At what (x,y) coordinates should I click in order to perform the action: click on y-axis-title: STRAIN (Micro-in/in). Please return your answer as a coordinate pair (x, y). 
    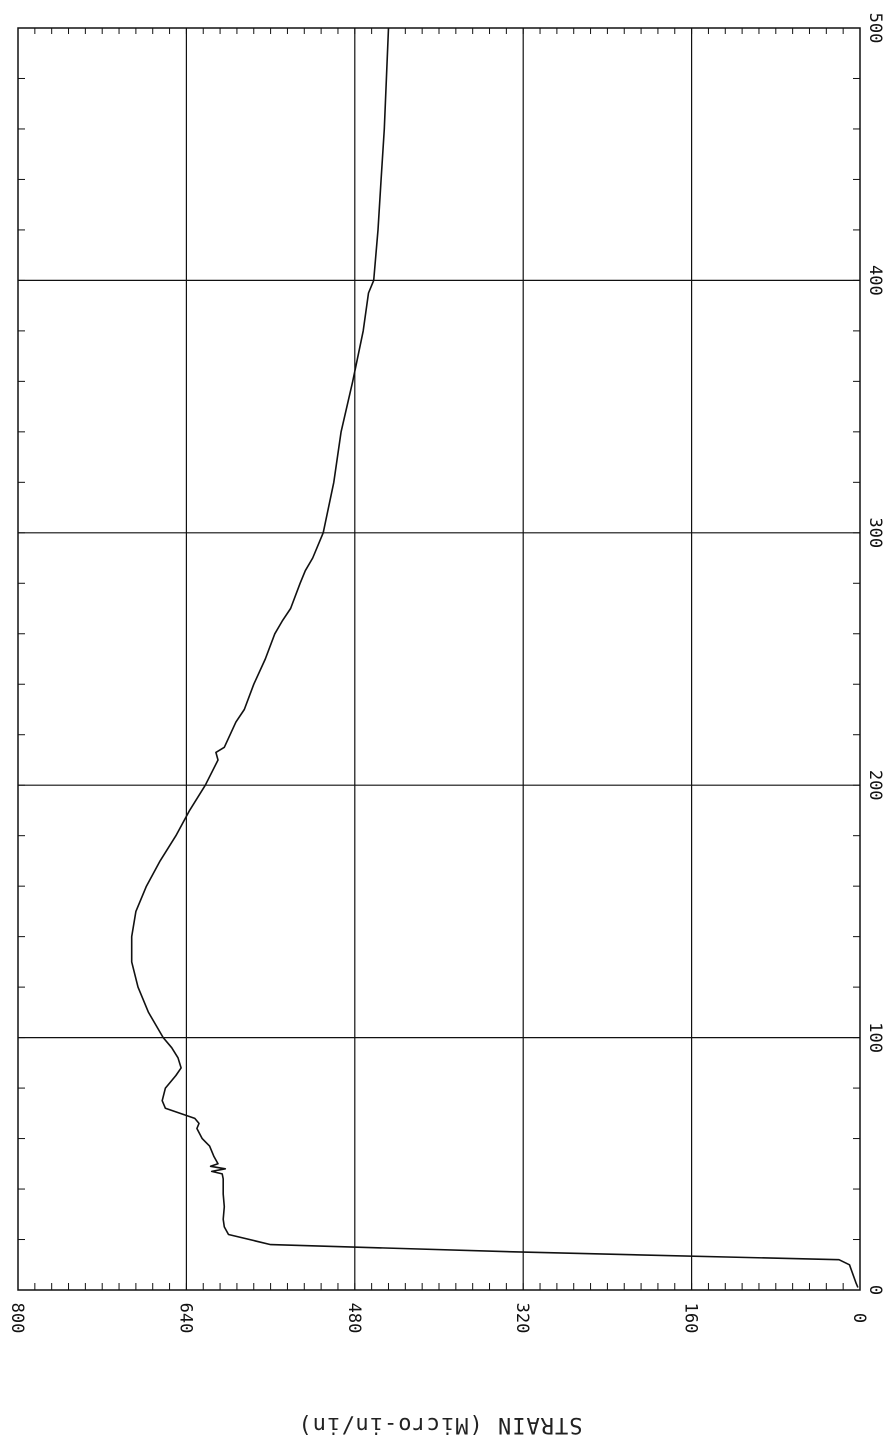
    Looking at the image, I should click on (440, 1424).